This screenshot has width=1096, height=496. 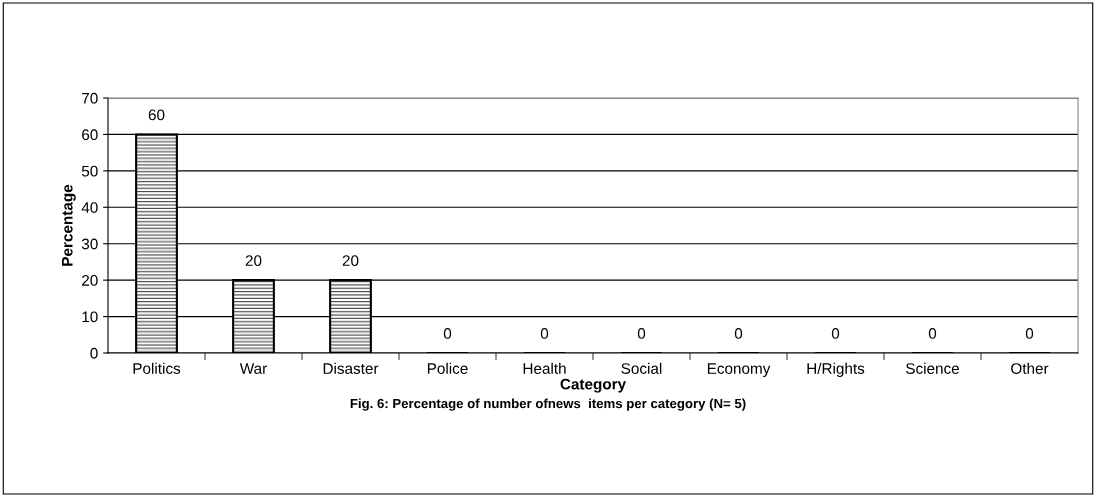 What do you see at coordinates (641, 368) in the screenshot?
I see `x-tick-label: Social` at bounding box center [641, 368].